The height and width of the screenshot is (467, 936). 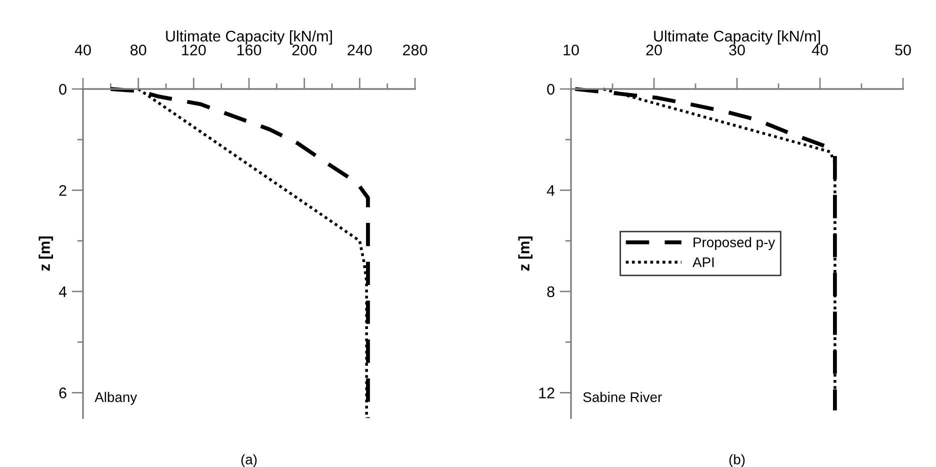 What do you see at coordinates (654, 50) in the screenshot?
I see `x-tick-label: 20` at bounding box center [654, 50].